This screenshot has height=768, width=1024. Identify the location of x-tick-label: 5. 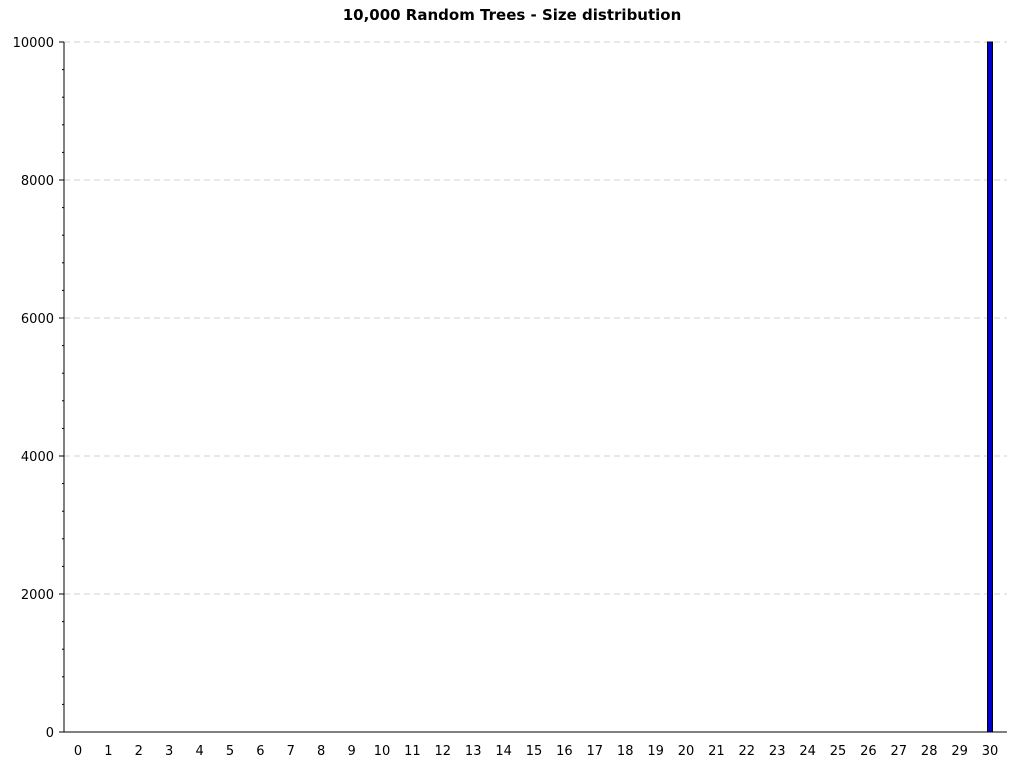
(230, 751).